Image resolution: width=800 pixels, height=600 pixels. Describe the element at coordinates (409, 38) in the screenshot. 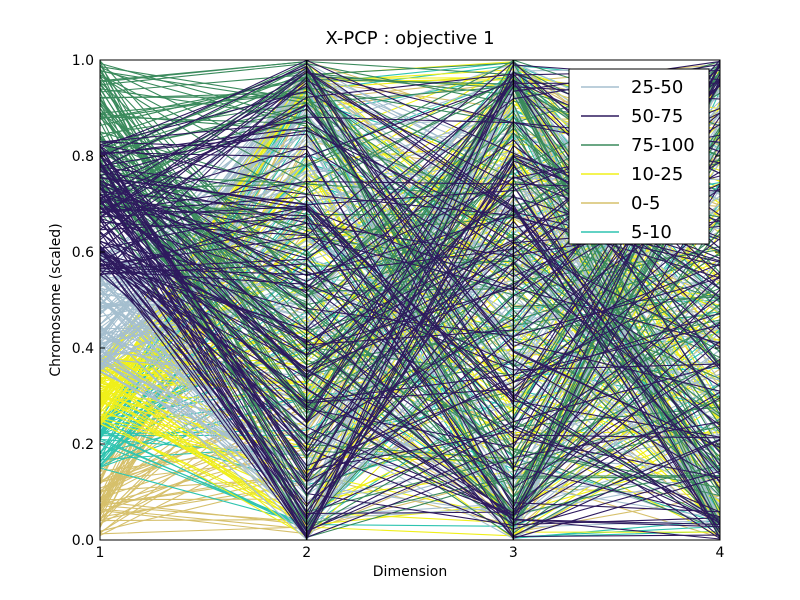

I see `chart-title: X-PCP : objective 1` at that location.